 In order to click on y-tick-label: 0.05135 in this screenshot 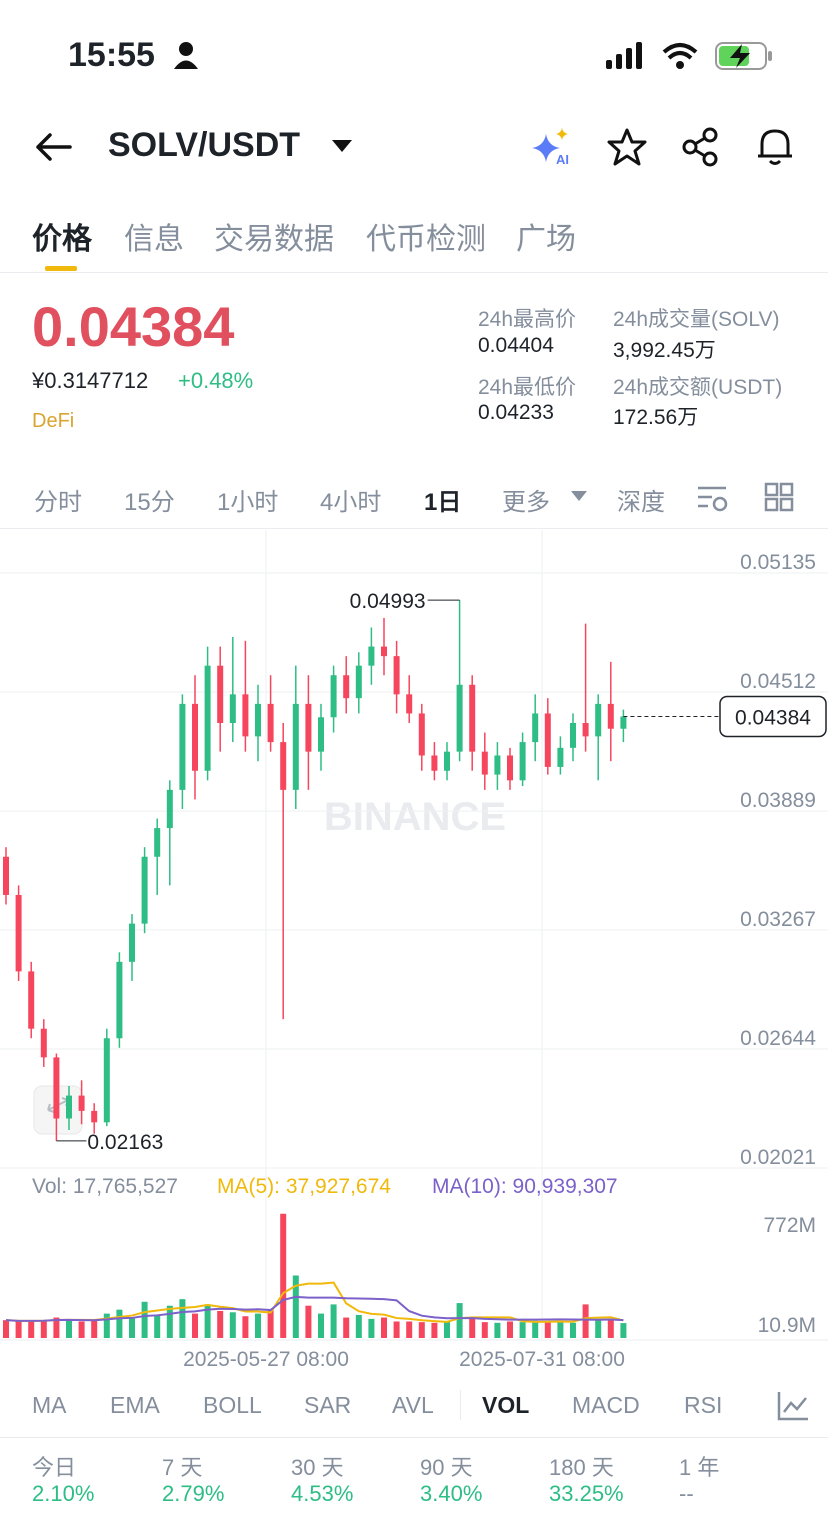, I will do `click(778, 562)`.